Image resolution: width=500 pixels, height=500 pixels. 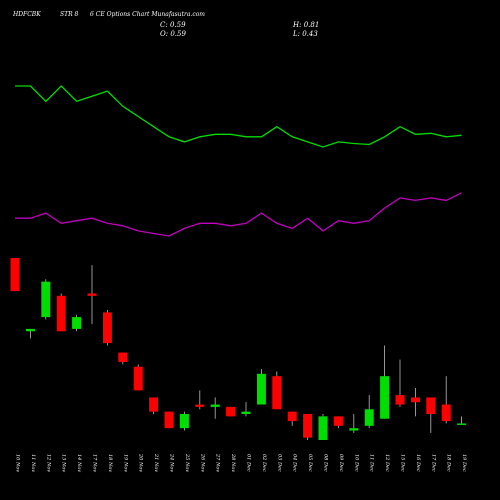 What do you see at coordinates (372, 463) in the screenshot?
I see `x-tick-label: 11 Dec` at bounding box center [372, 463].